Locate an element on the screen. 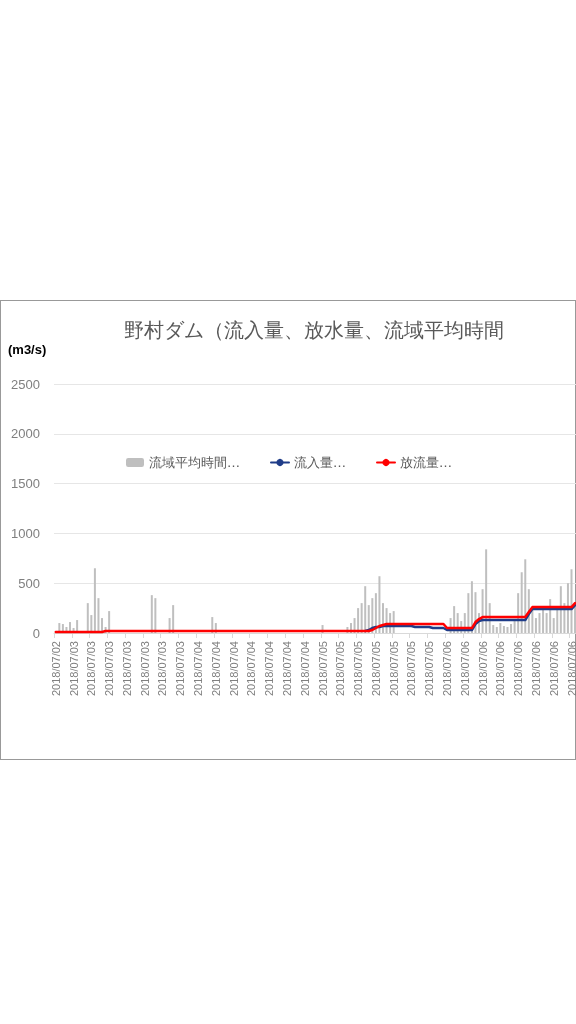 This screenshot has width=576, height=1024. y-tick-label: 500 is located at coordinates (29, 583).